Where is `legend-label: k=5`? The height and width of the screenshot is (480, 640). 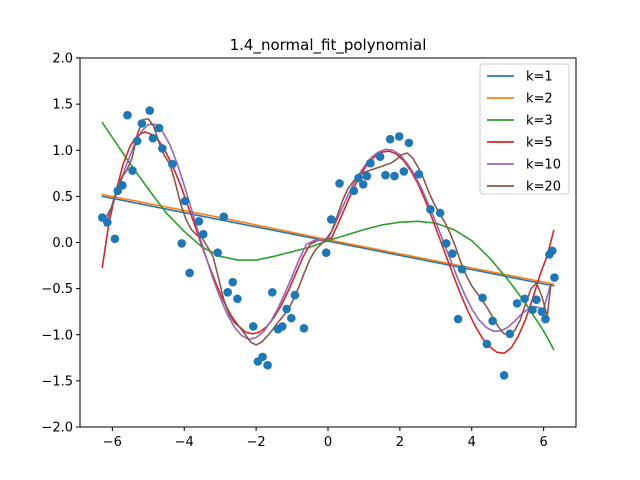 legend-label: k=5 is located at coordinates (539, 143).